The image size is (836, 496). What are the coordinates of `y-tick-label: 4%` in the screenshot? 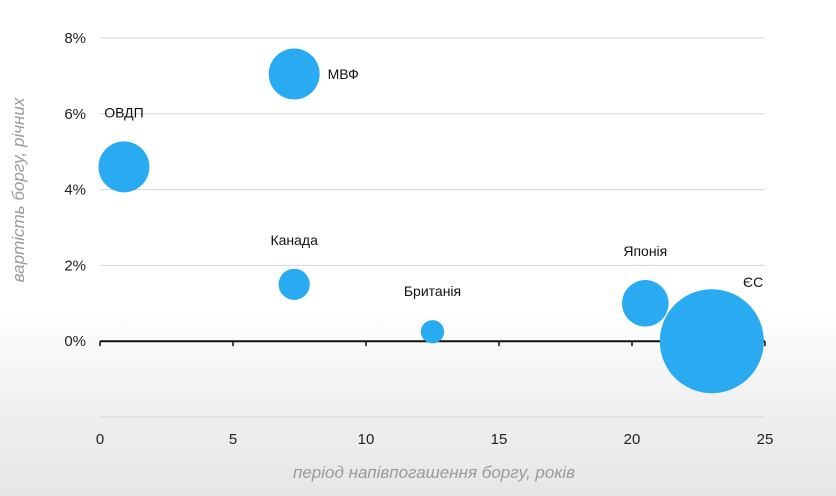 It's located at (75, 190).